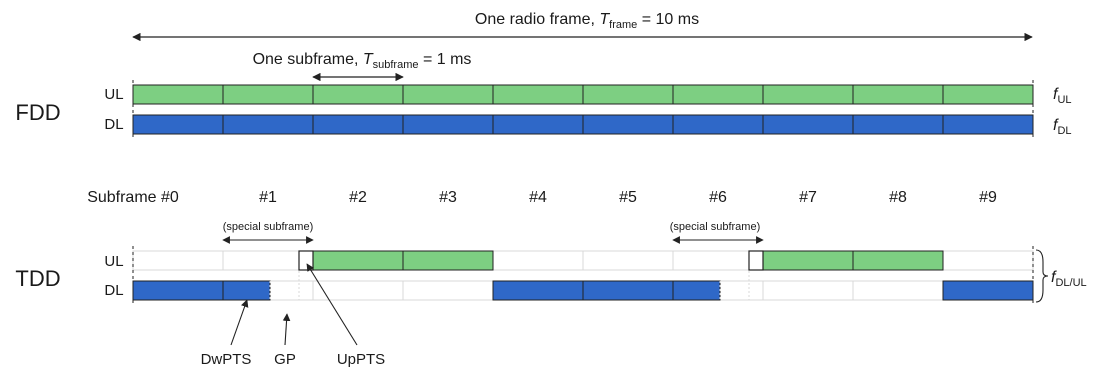  Describe the element at coordinates (988, 197) in the screenshot. I see `subframe-label-9: #9` at that location.